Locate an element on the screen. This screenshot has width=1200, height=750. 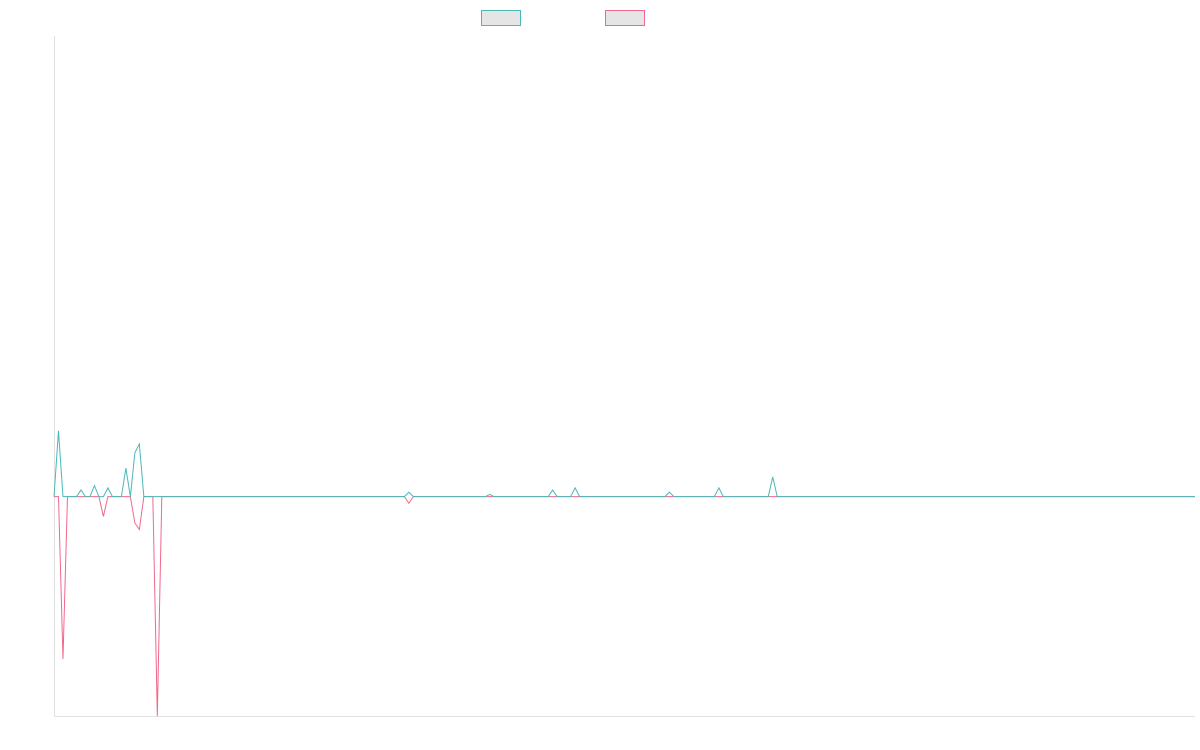
legend is located at coordinates (563, 18).